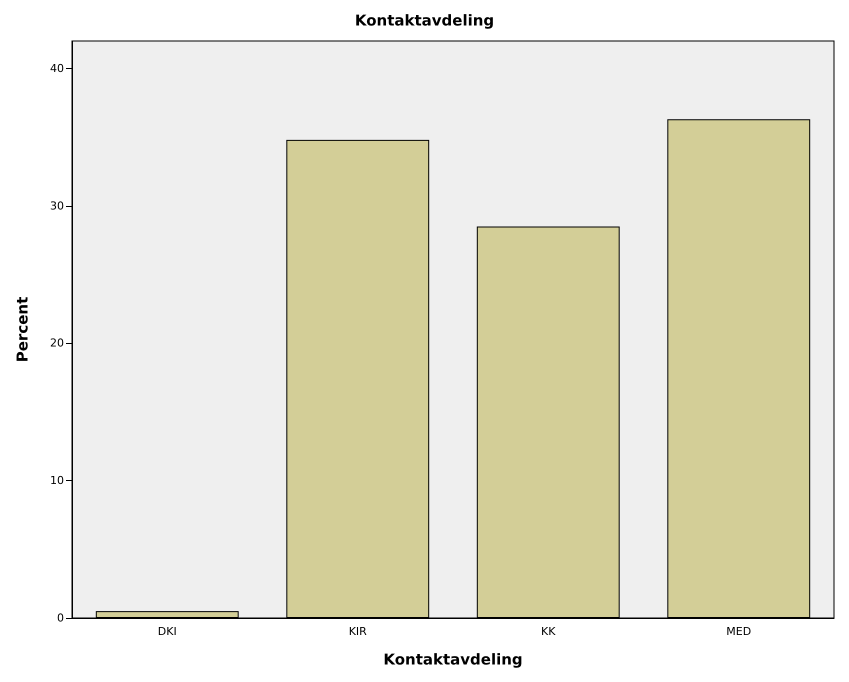  Describe the element at coordinates (739, 631) in the screenshot. I see `x-tick-label: MED` at that location.